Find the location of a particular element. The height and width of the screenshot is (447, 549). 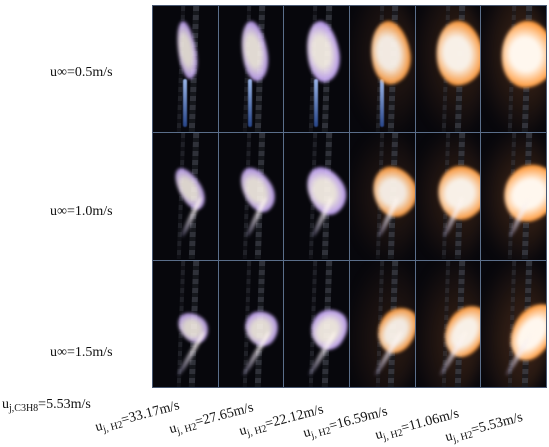

flame-photo-r2-c5 is located at coordinates (513, 323).